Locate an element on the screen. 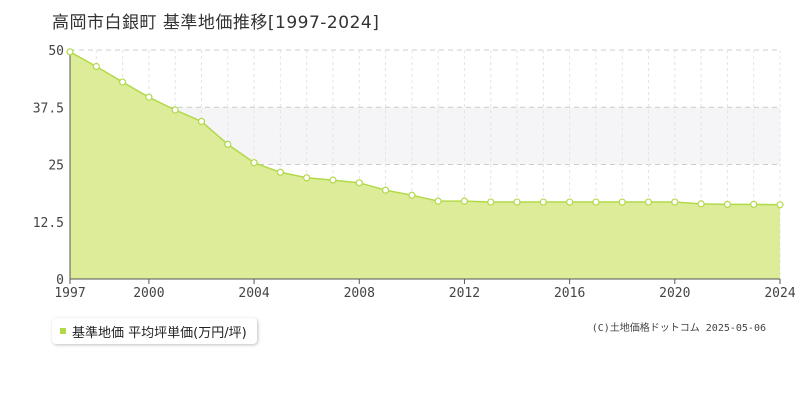 This screenshot has height=400, width=800. legend: 基準地価 平均坪単価(万円/坪) is located at coordinates (154, 331).